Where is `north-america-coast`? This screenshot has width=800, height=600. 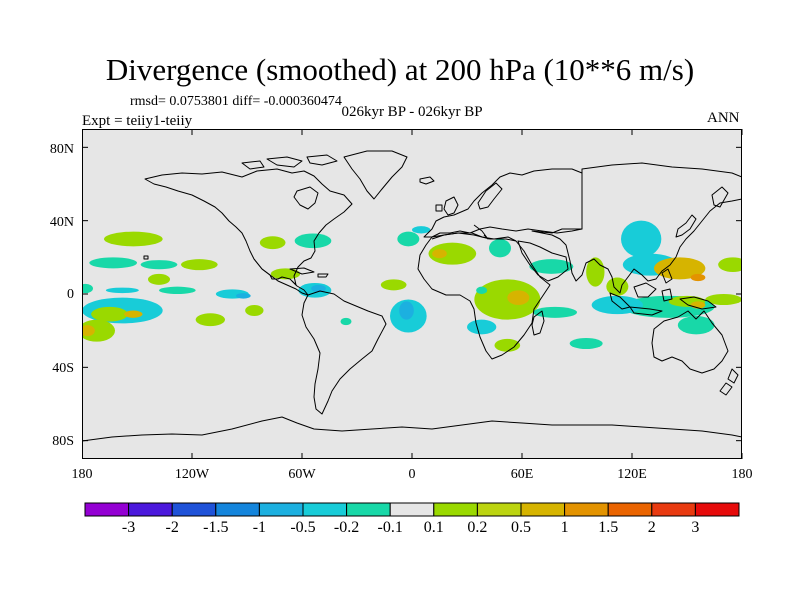 north-america-coast is located at coordinates (248, 227).